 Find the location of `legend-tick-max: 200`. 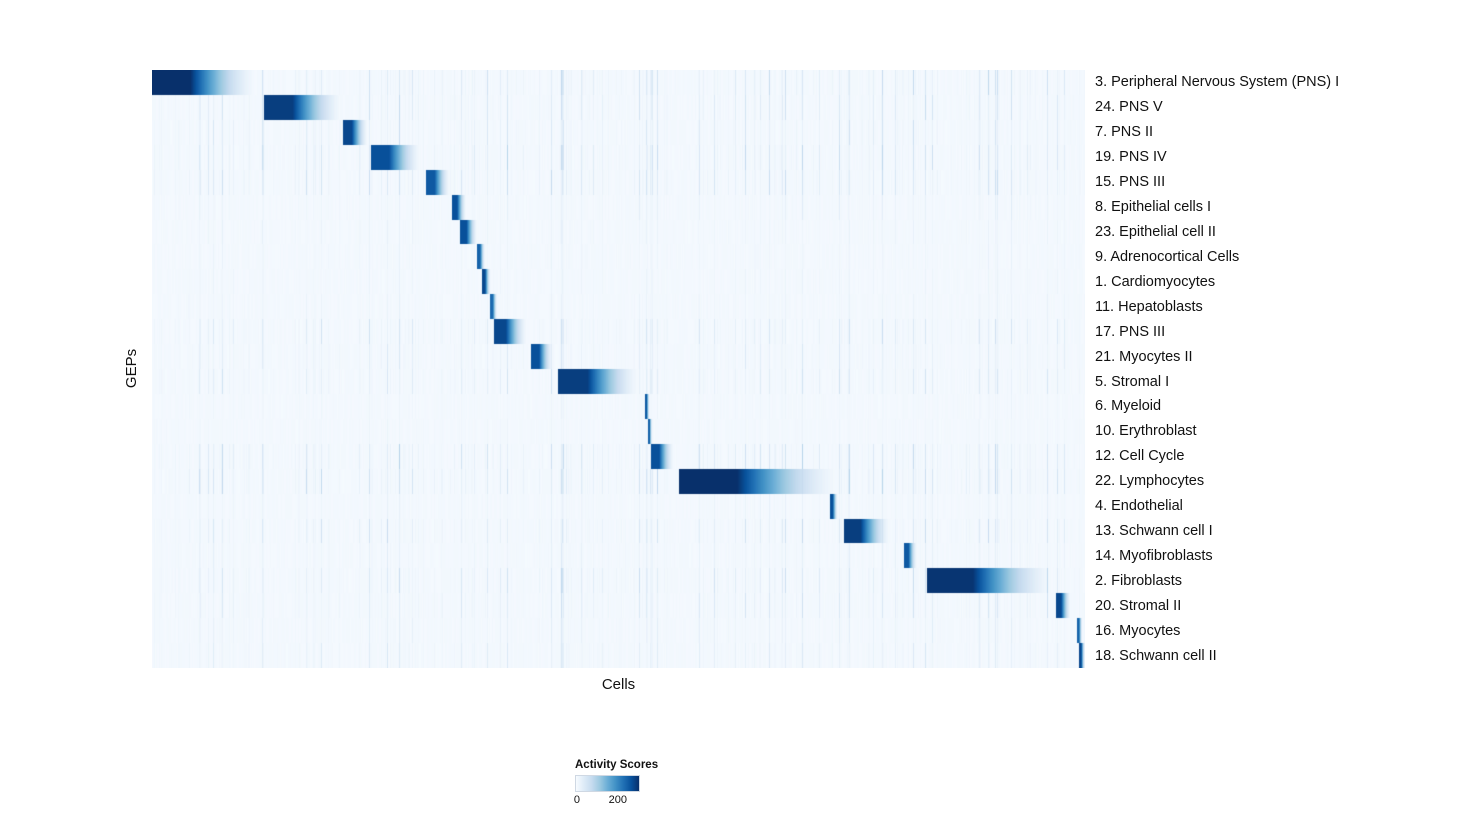

legend-tick-max: 200 is located at coordinates (618, 800).